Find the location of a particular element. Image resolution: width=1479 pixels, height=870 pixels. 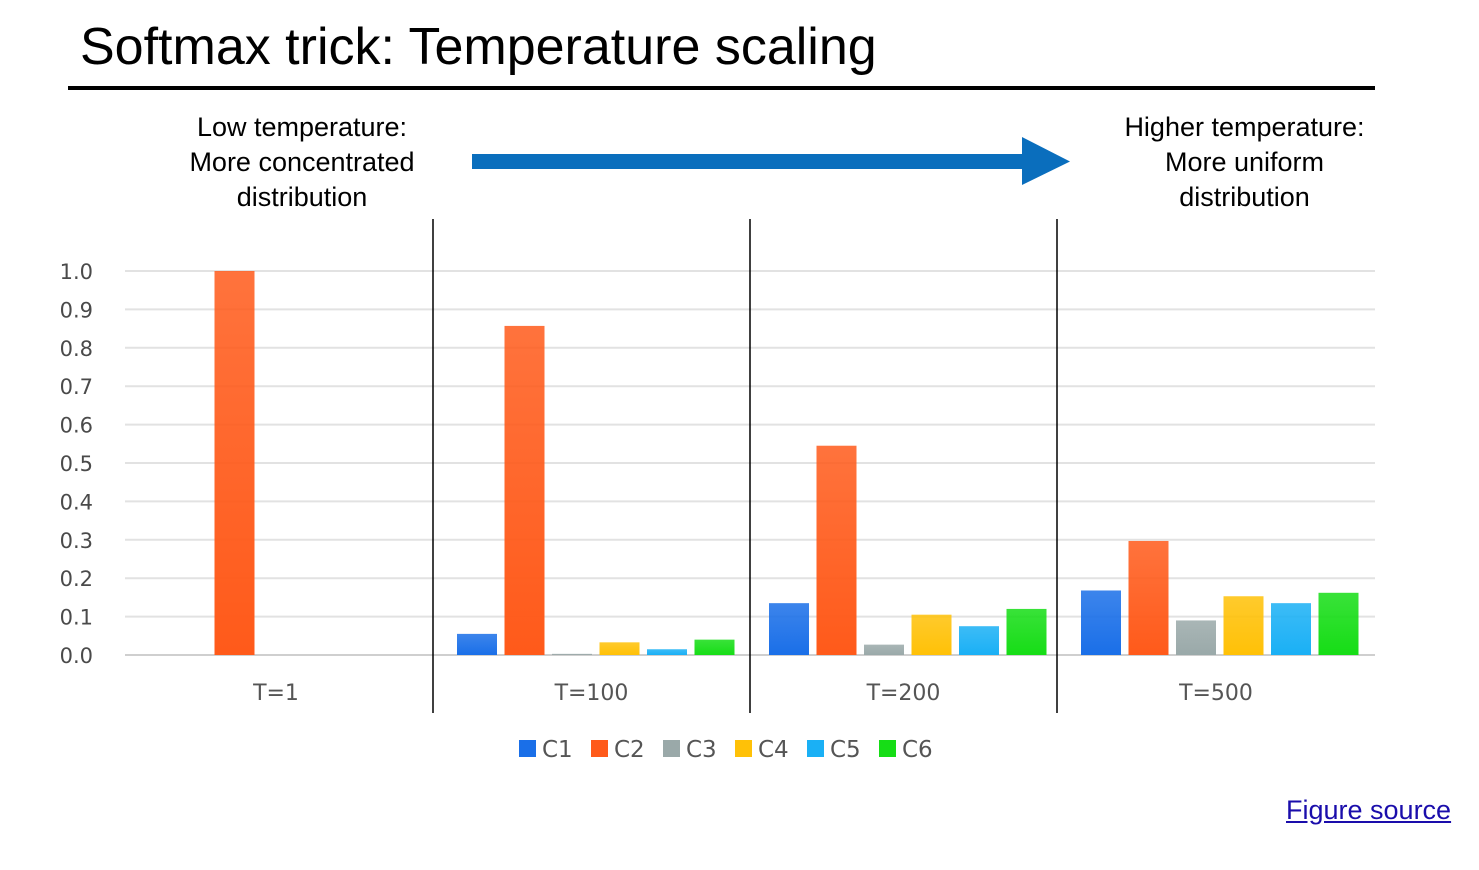

x-category-label: T=500 is located at coordinates (1215, 693).